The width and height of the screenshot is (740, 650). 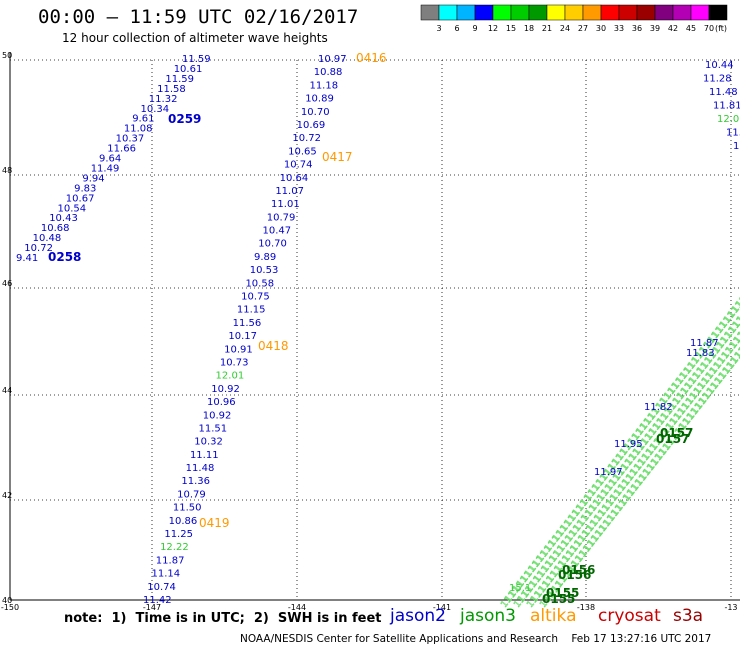 What do you see at coordinates (583, 28) in the screenshot?
I see `colorbar-tick-label: 27` at bounding box center [583, 28].